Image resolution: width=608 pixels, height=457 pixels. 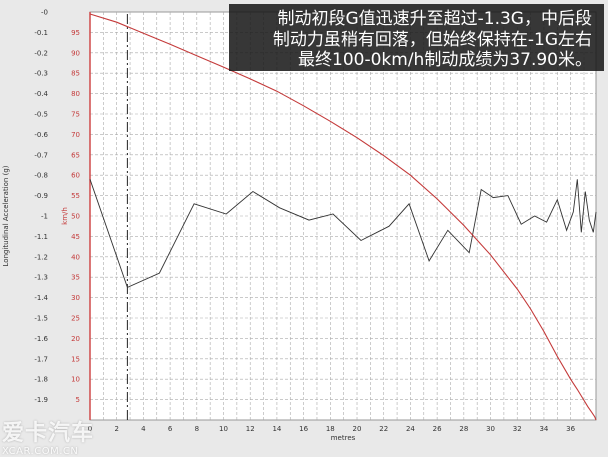 I want to click on x-tick-label: 6, so click(x=170, y=429).